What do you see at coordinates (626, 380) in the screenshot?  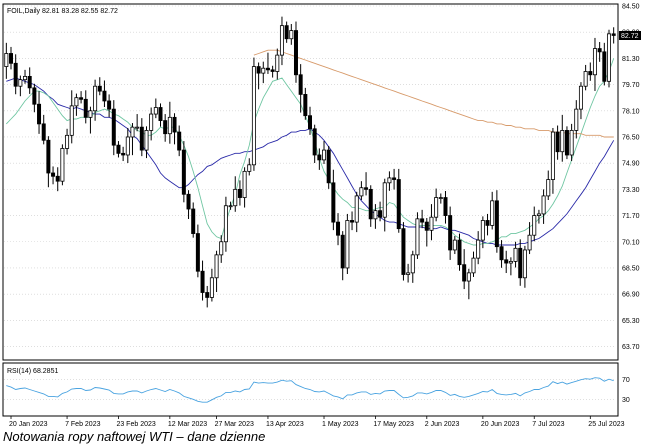 I see `rsi-tick-label: 70` at bounding box center [626, 380].